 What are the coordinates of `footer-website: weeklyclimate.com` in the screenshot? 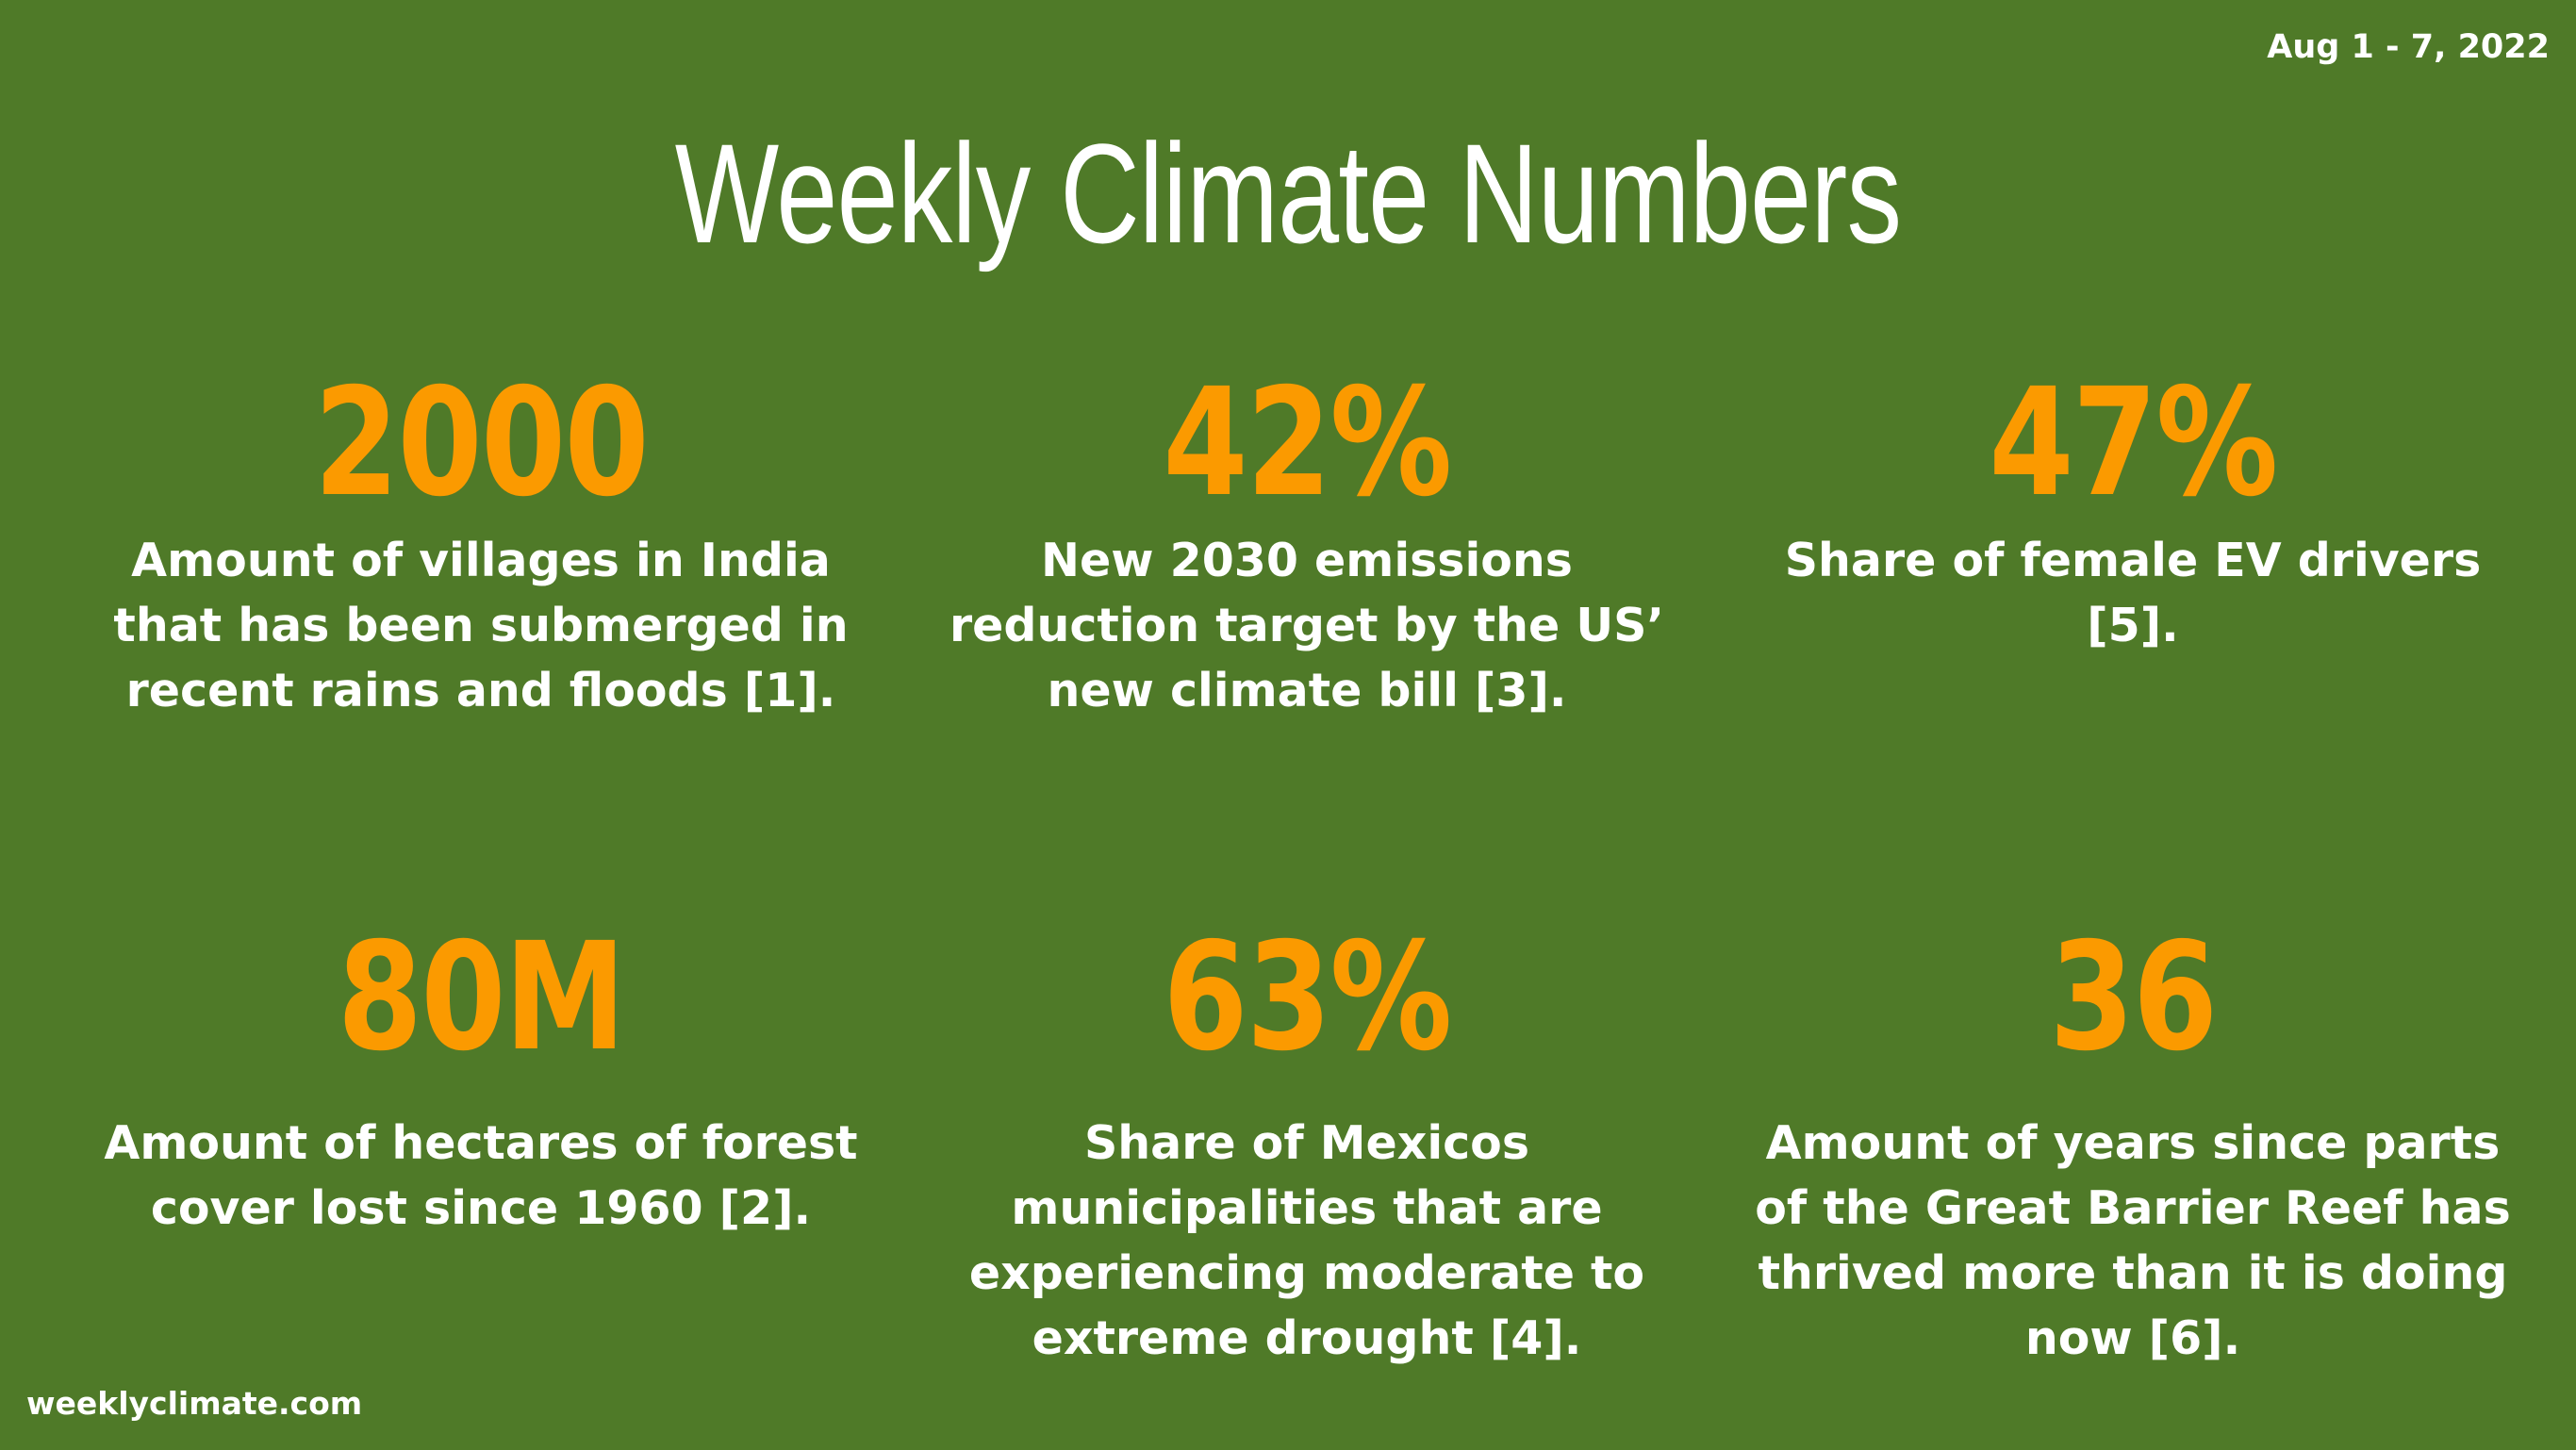 It's located at (194, 1403).